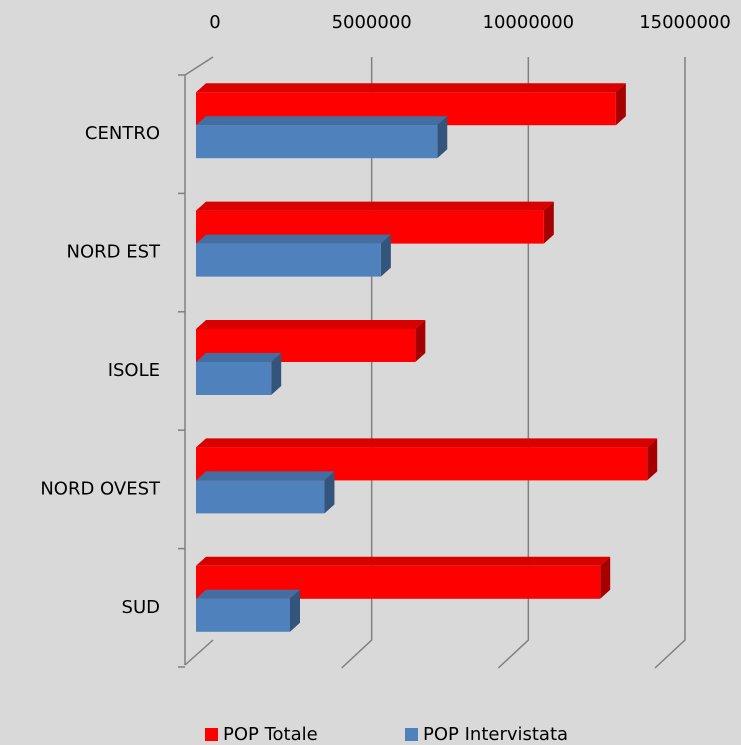 This screenshot has height=745, width=741. I want to click on legend-label: POP Totale, so click(270, 734).